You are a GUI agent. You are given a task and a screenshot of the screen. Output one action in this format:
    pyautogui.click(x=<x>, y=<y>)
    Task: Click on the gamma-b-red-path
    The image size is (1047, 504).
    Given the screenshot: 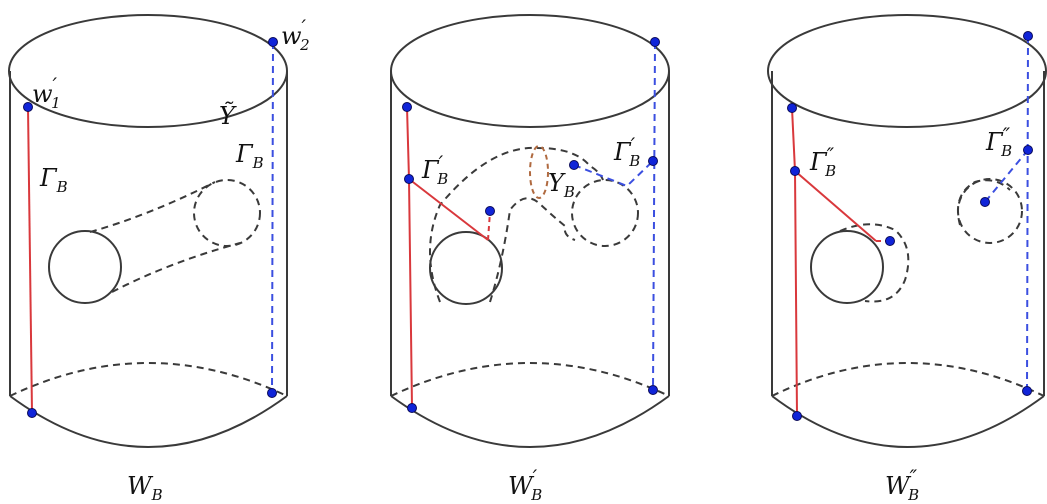 What is the action you would take?
    pyautogui.click(x=30, y=260)
    